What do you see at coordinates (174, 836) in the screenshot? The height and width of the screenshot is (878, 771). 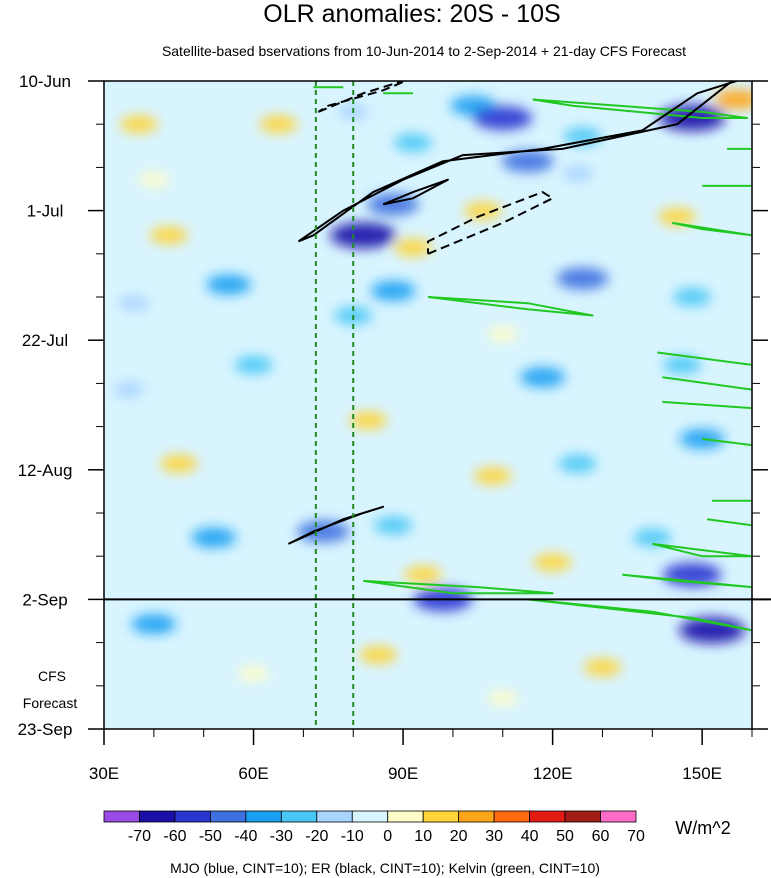 I see `colorbar-label: -60` at bounding box center [174, 836].